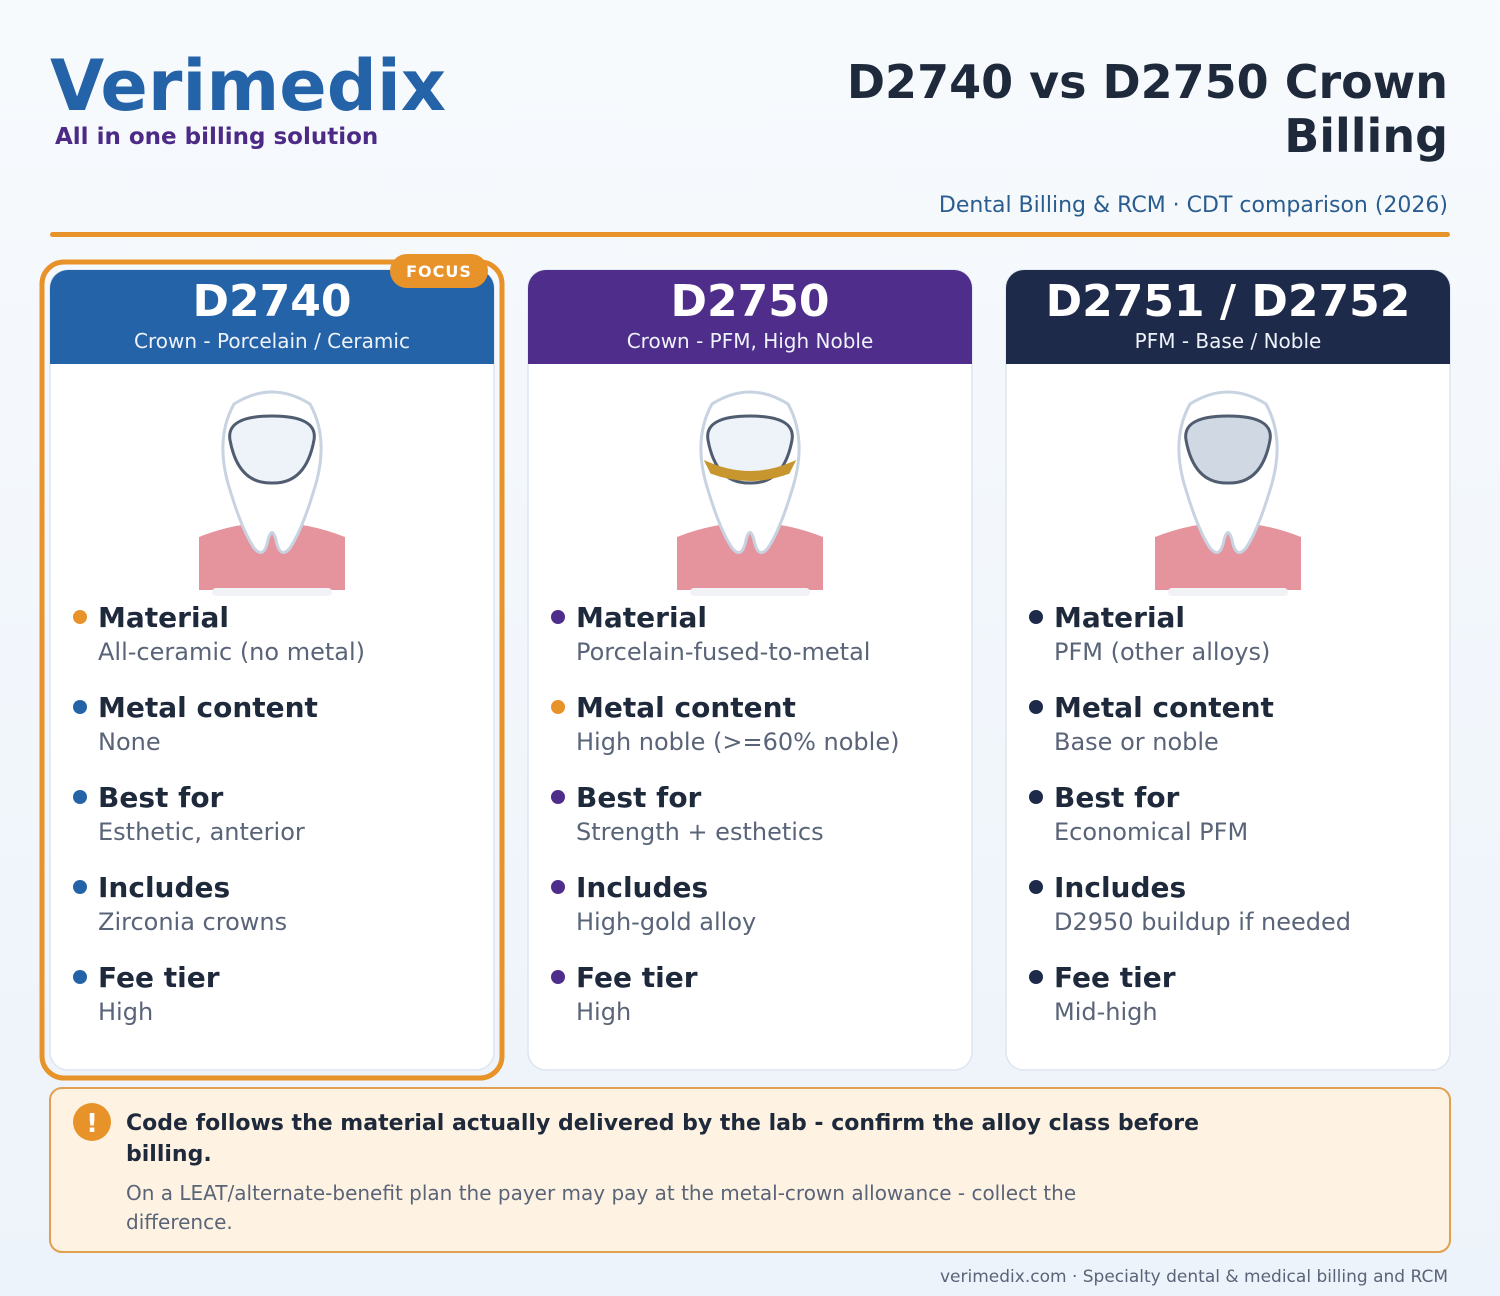 This screenshot has width=1500, height=1296. I want to click on item-value: Base or noble, so click(1136, 742).